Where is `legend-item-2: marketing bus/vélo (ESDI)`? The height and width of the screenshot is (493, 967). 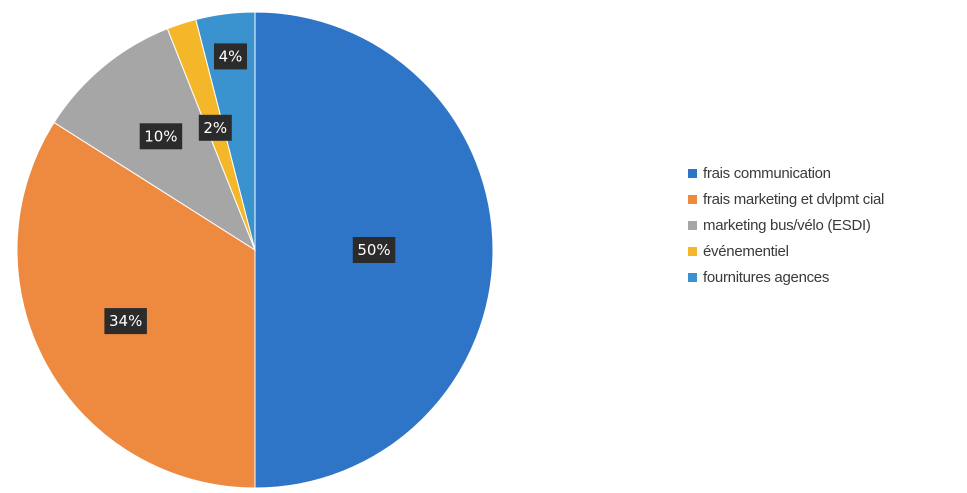
legend-item-2: marketing bus/vélo (ESDI) is located at coordinates (825, 225).